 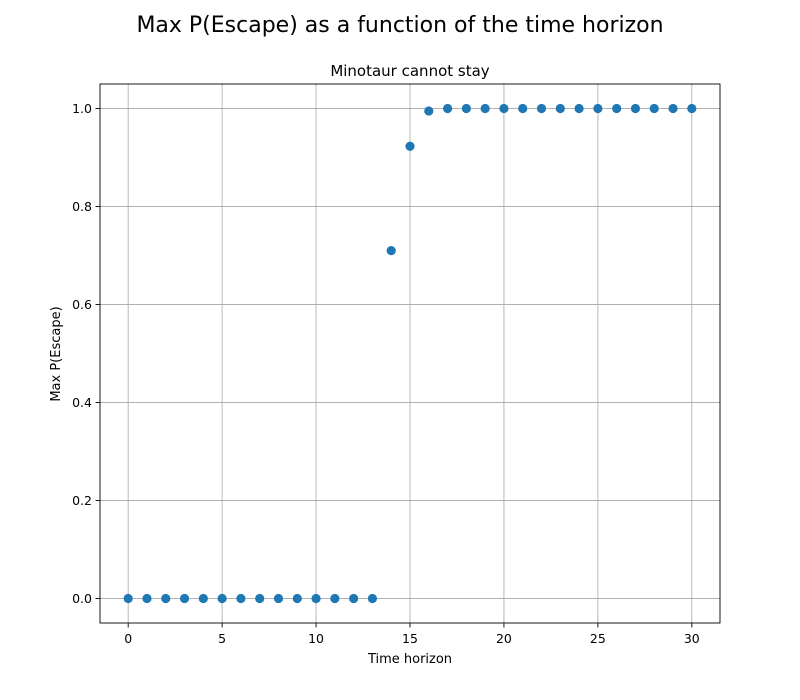 I want to click on x-tick-label: 5, so click(x=222, y=638).